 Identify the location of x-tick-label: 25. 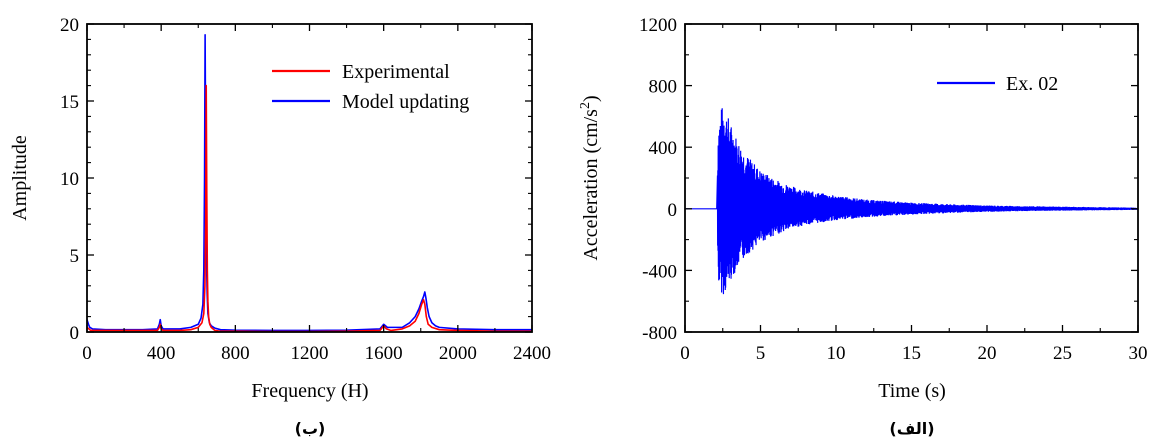
(1062, 353).